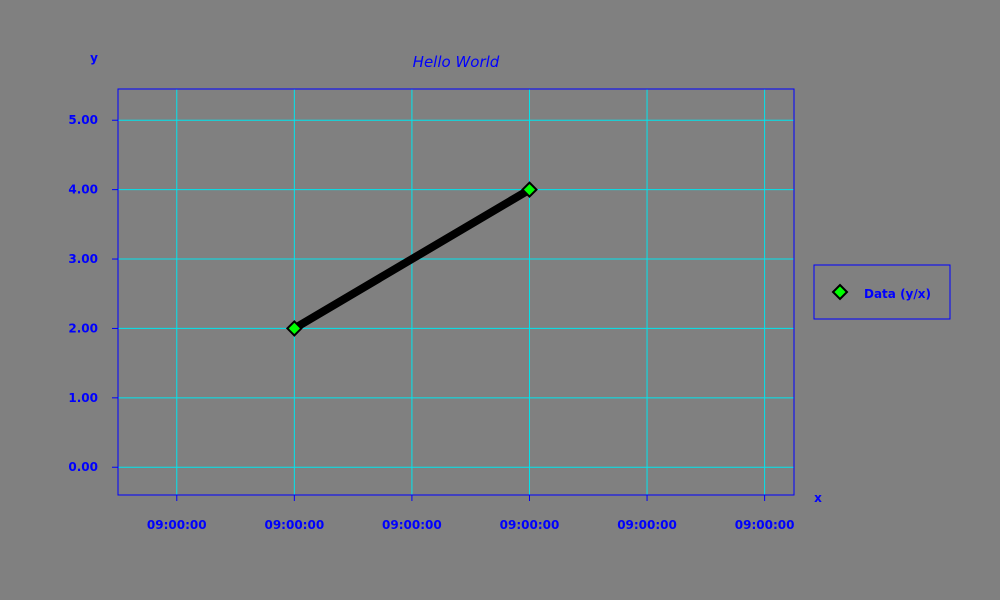  I want to click on legend-box, so click(882, 292).